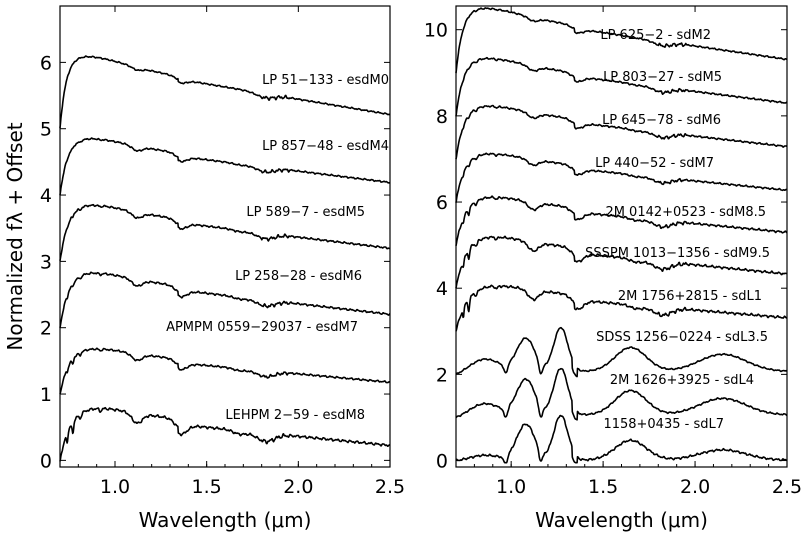 The height and width of the screenshot is (535, 808). Describe the element at coordinates (685, 212) in the screenshot. I see `series-label: 2M 0142+0523 - sdM8.5` at that location.